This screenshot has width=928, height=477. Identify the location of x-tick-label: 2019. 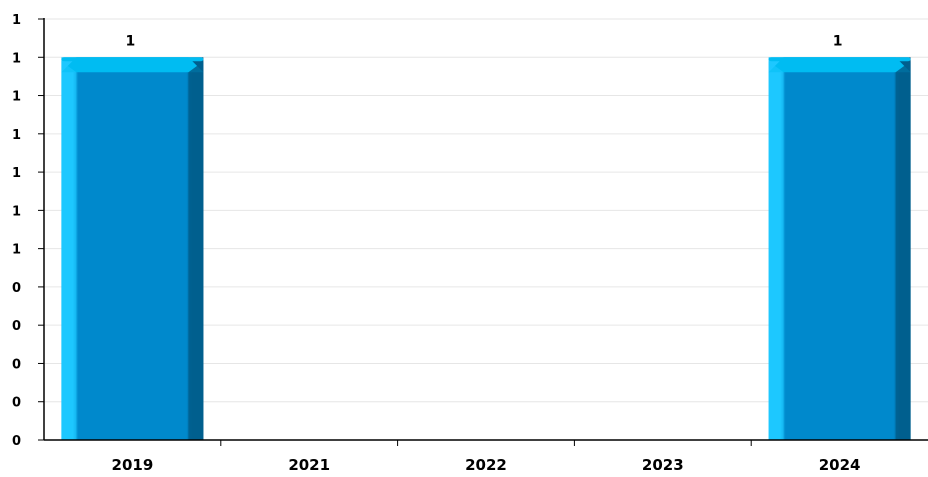
(133, 464).